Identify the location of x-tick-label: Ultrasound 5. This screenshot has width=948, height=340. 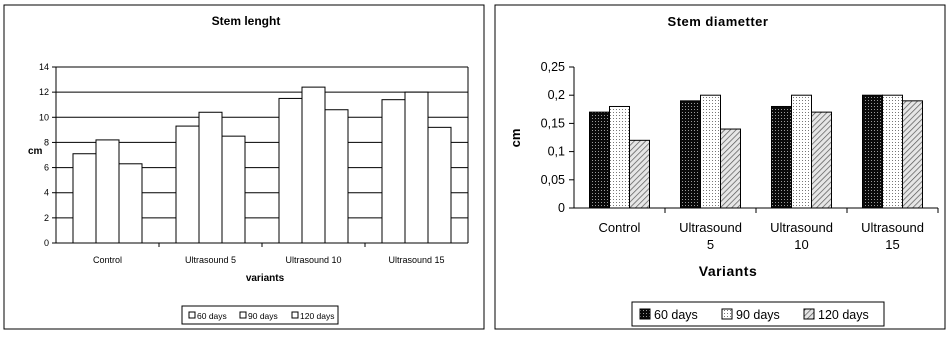
(210, 260).